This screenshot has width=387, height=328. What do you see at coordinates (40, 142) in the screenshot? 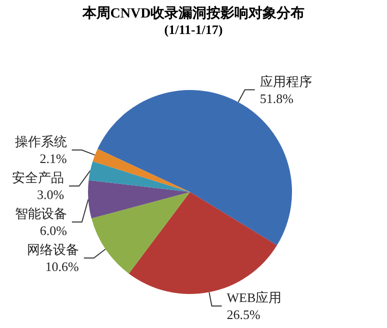
I see `slice-label: 操作系统` at bounding box center [40, 142].